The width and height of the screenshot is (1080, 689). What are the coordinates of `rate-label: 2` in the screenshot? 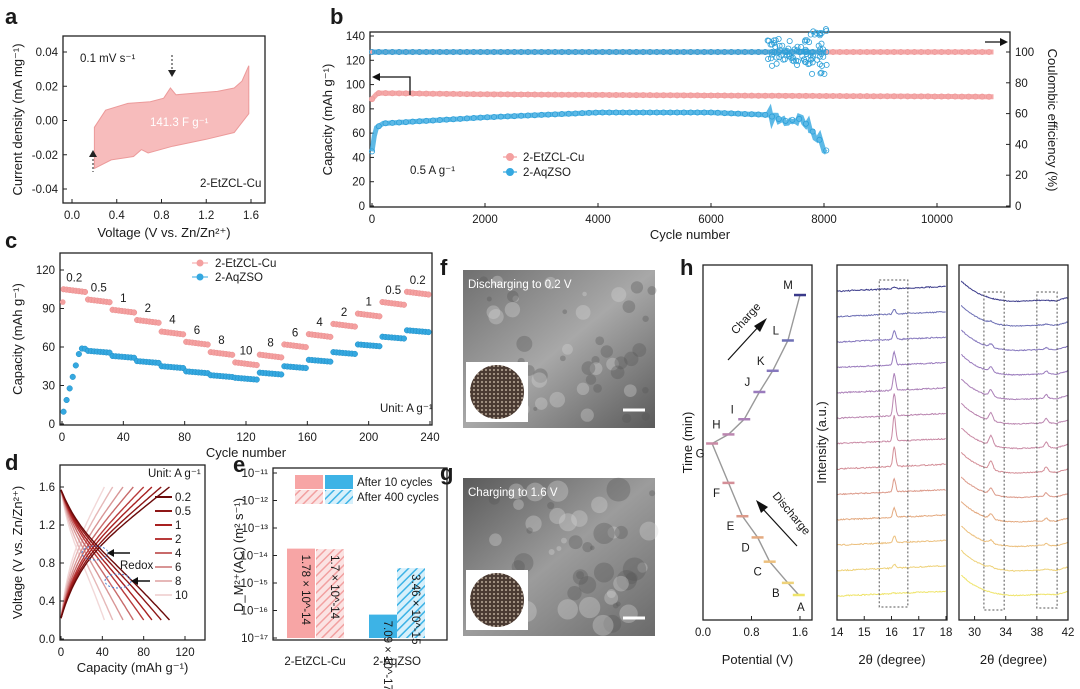 It's located at (344, 313).